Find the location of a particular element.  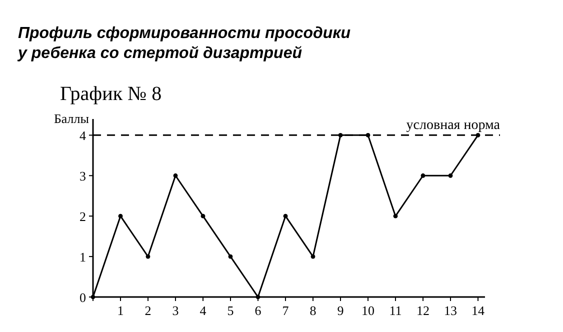

x-tick-label: 10 is located at coordinates (368, 310).